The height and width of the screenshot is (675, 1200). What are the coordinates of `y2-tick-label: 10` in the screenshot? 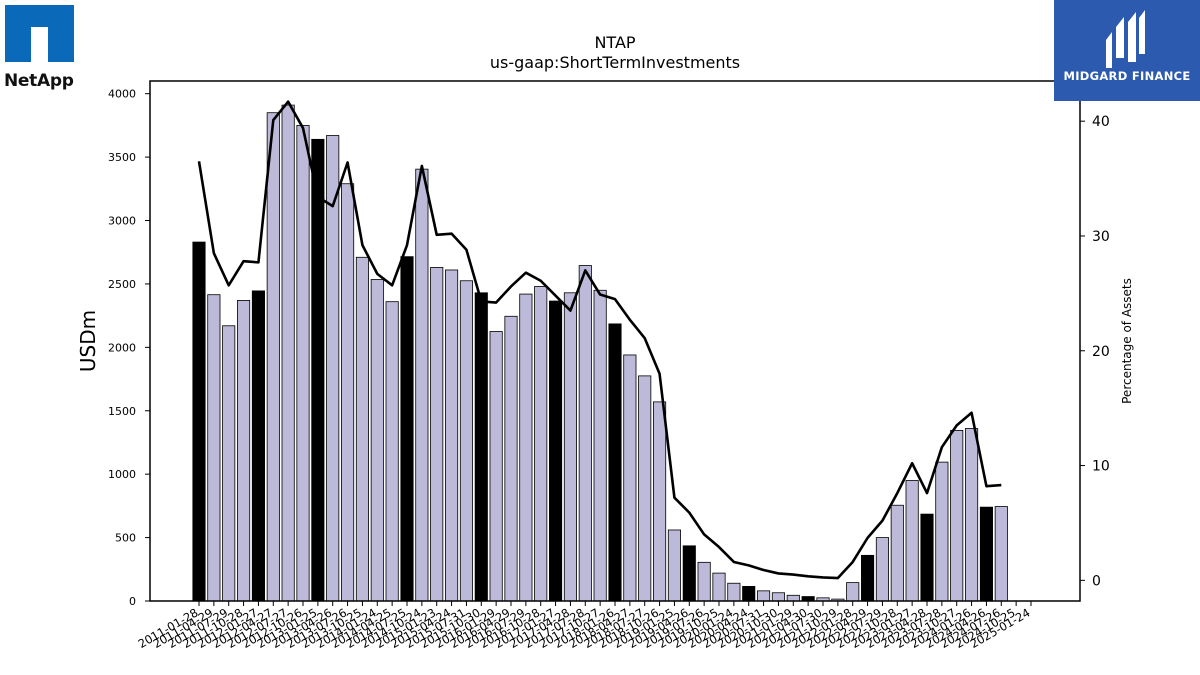 It's located at (1101, 467).